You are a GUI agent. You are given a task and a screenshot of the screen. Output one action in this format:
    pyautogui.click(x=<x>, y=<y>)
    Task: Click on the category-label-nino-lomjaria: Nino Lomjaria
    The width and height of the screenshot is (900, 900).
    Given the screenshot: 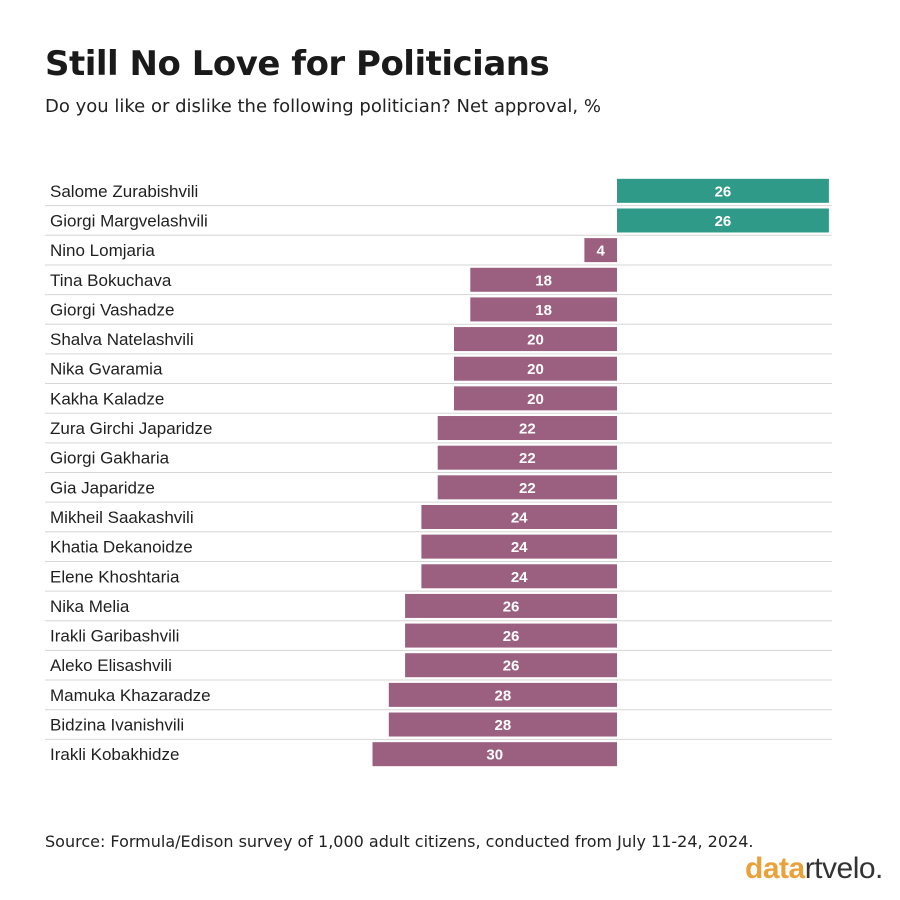 What is the action you would take?
    pyautogui.click(x=102, y=250)
    